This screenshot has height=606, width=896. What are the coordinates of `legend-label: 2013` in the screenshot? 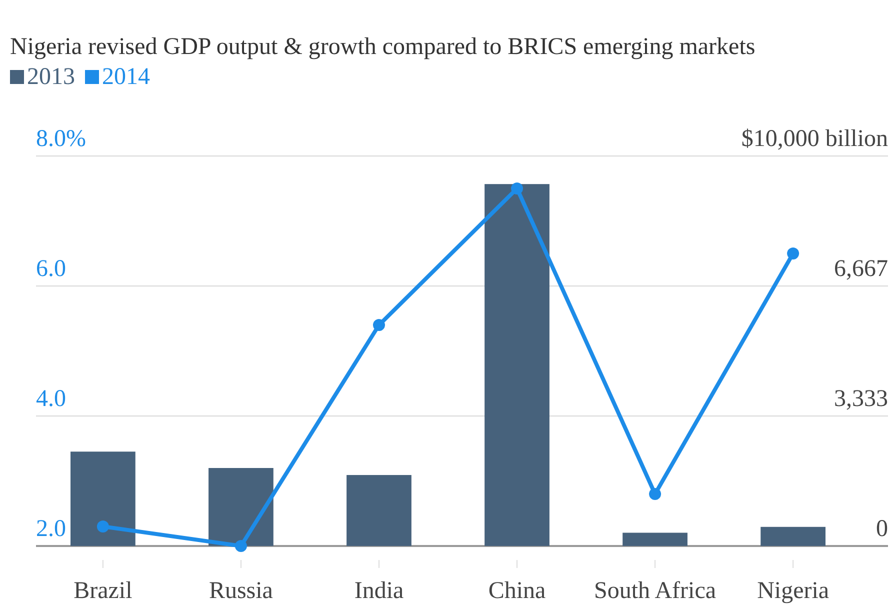 It's located at (51, 77).